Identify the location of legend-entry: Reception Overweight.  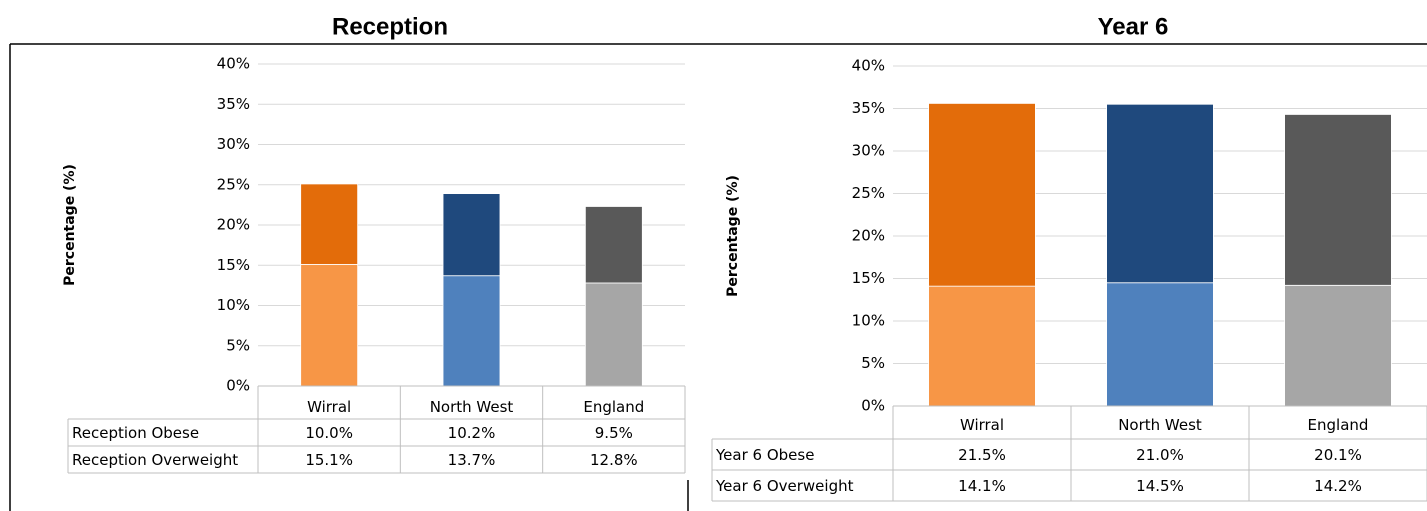
(155, 460).